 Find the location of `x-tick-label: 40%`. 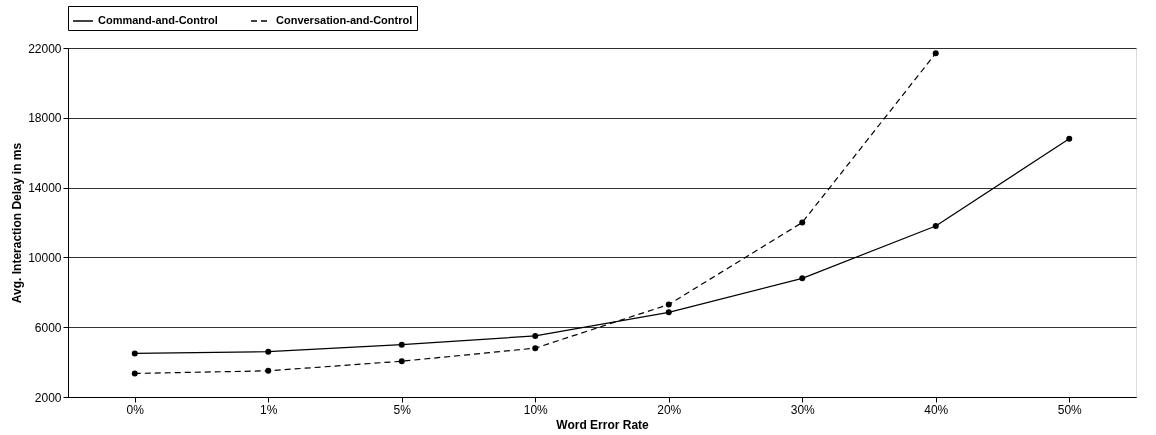

x-tick-label: 40% is located at coordinates (936, 409).